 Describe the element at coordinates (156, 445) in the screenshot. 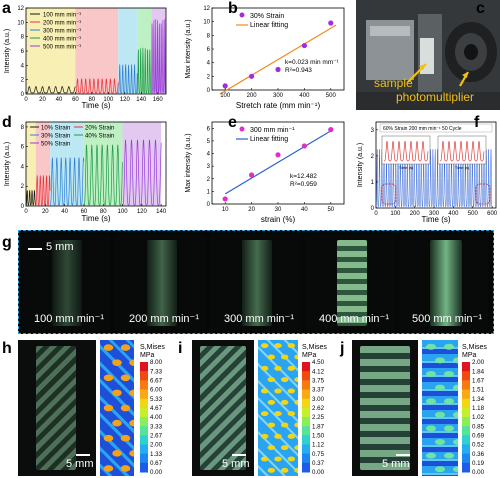

I see `colorbar-tick-label: 2.00` at that location.